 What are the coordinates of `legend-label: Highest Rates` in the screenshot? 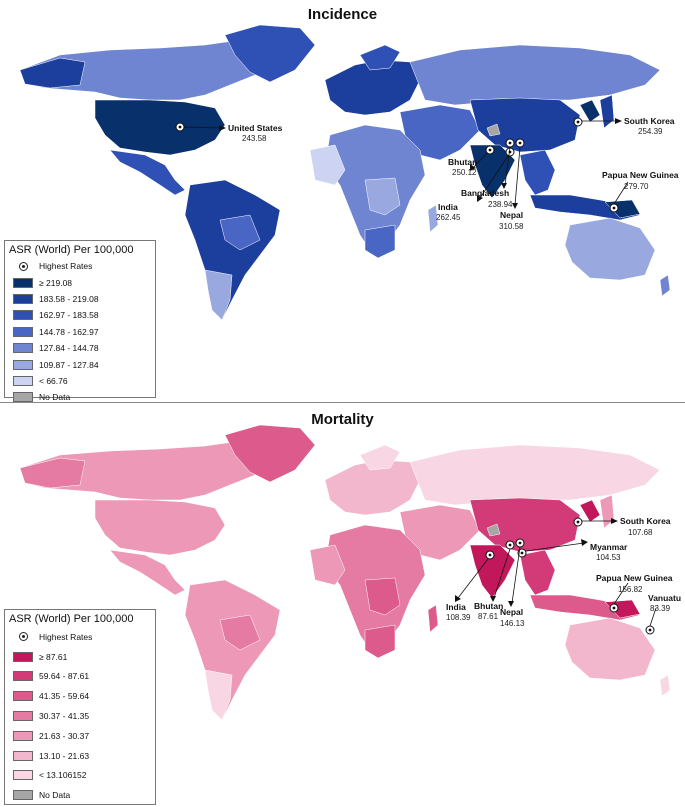 It's located at (66, 636).